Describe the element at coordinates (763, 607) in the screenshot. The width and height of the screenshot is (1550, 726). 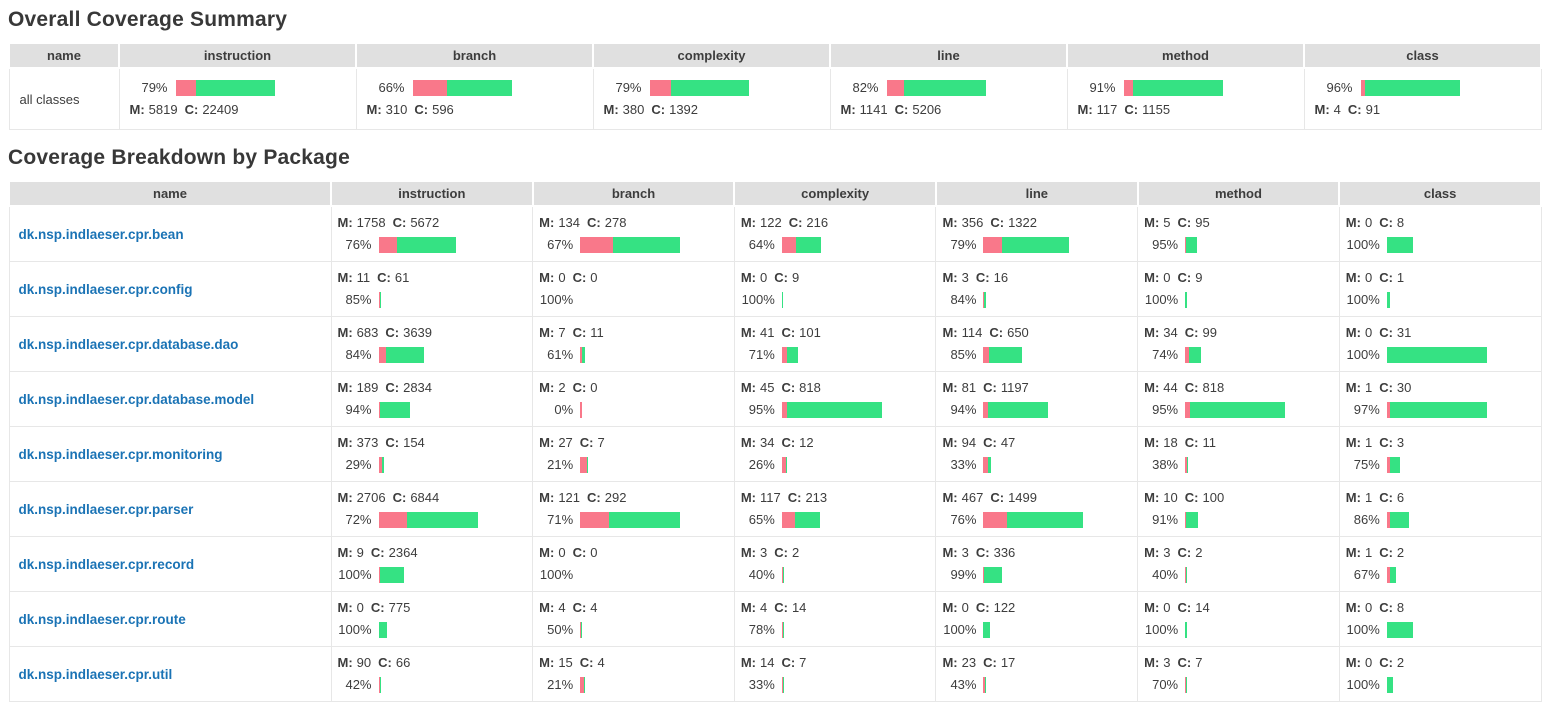
I see `missed-count: 4` at that location.